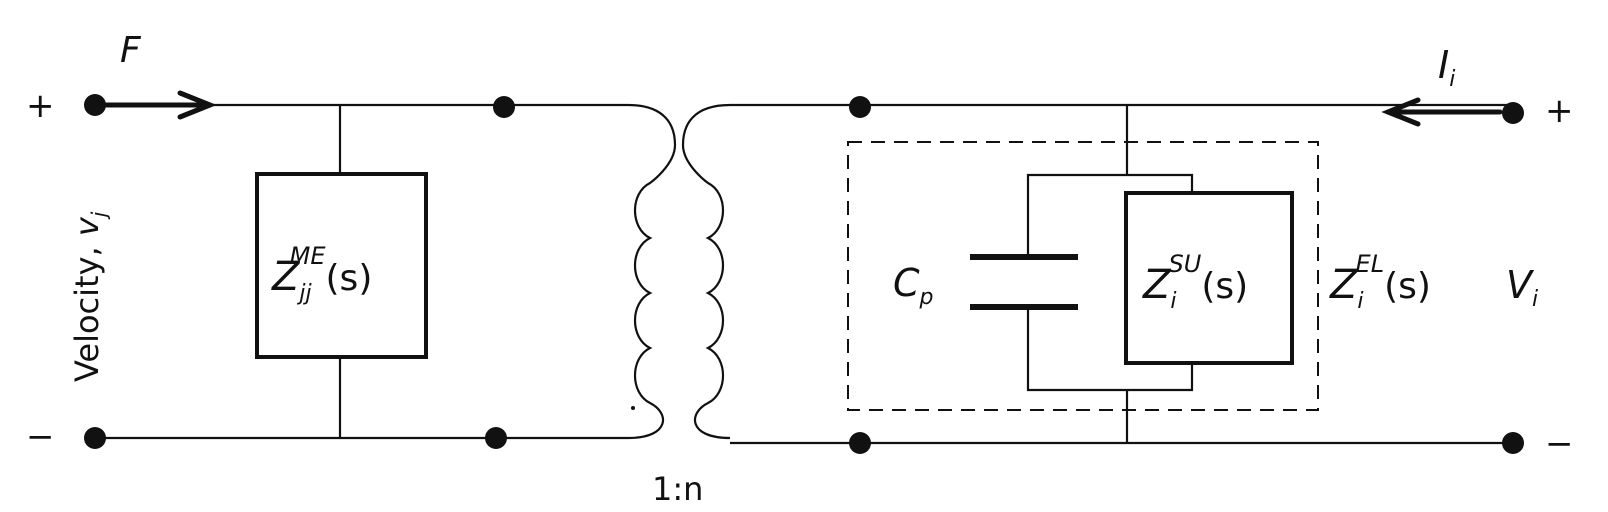 Image resolution: width=1608 pixels, height=512 pixels. What do you see at coordinates (677, 489) in the screenshot?
I see `turns-ratio-label: 1:n` at bounding box center [677, 489].